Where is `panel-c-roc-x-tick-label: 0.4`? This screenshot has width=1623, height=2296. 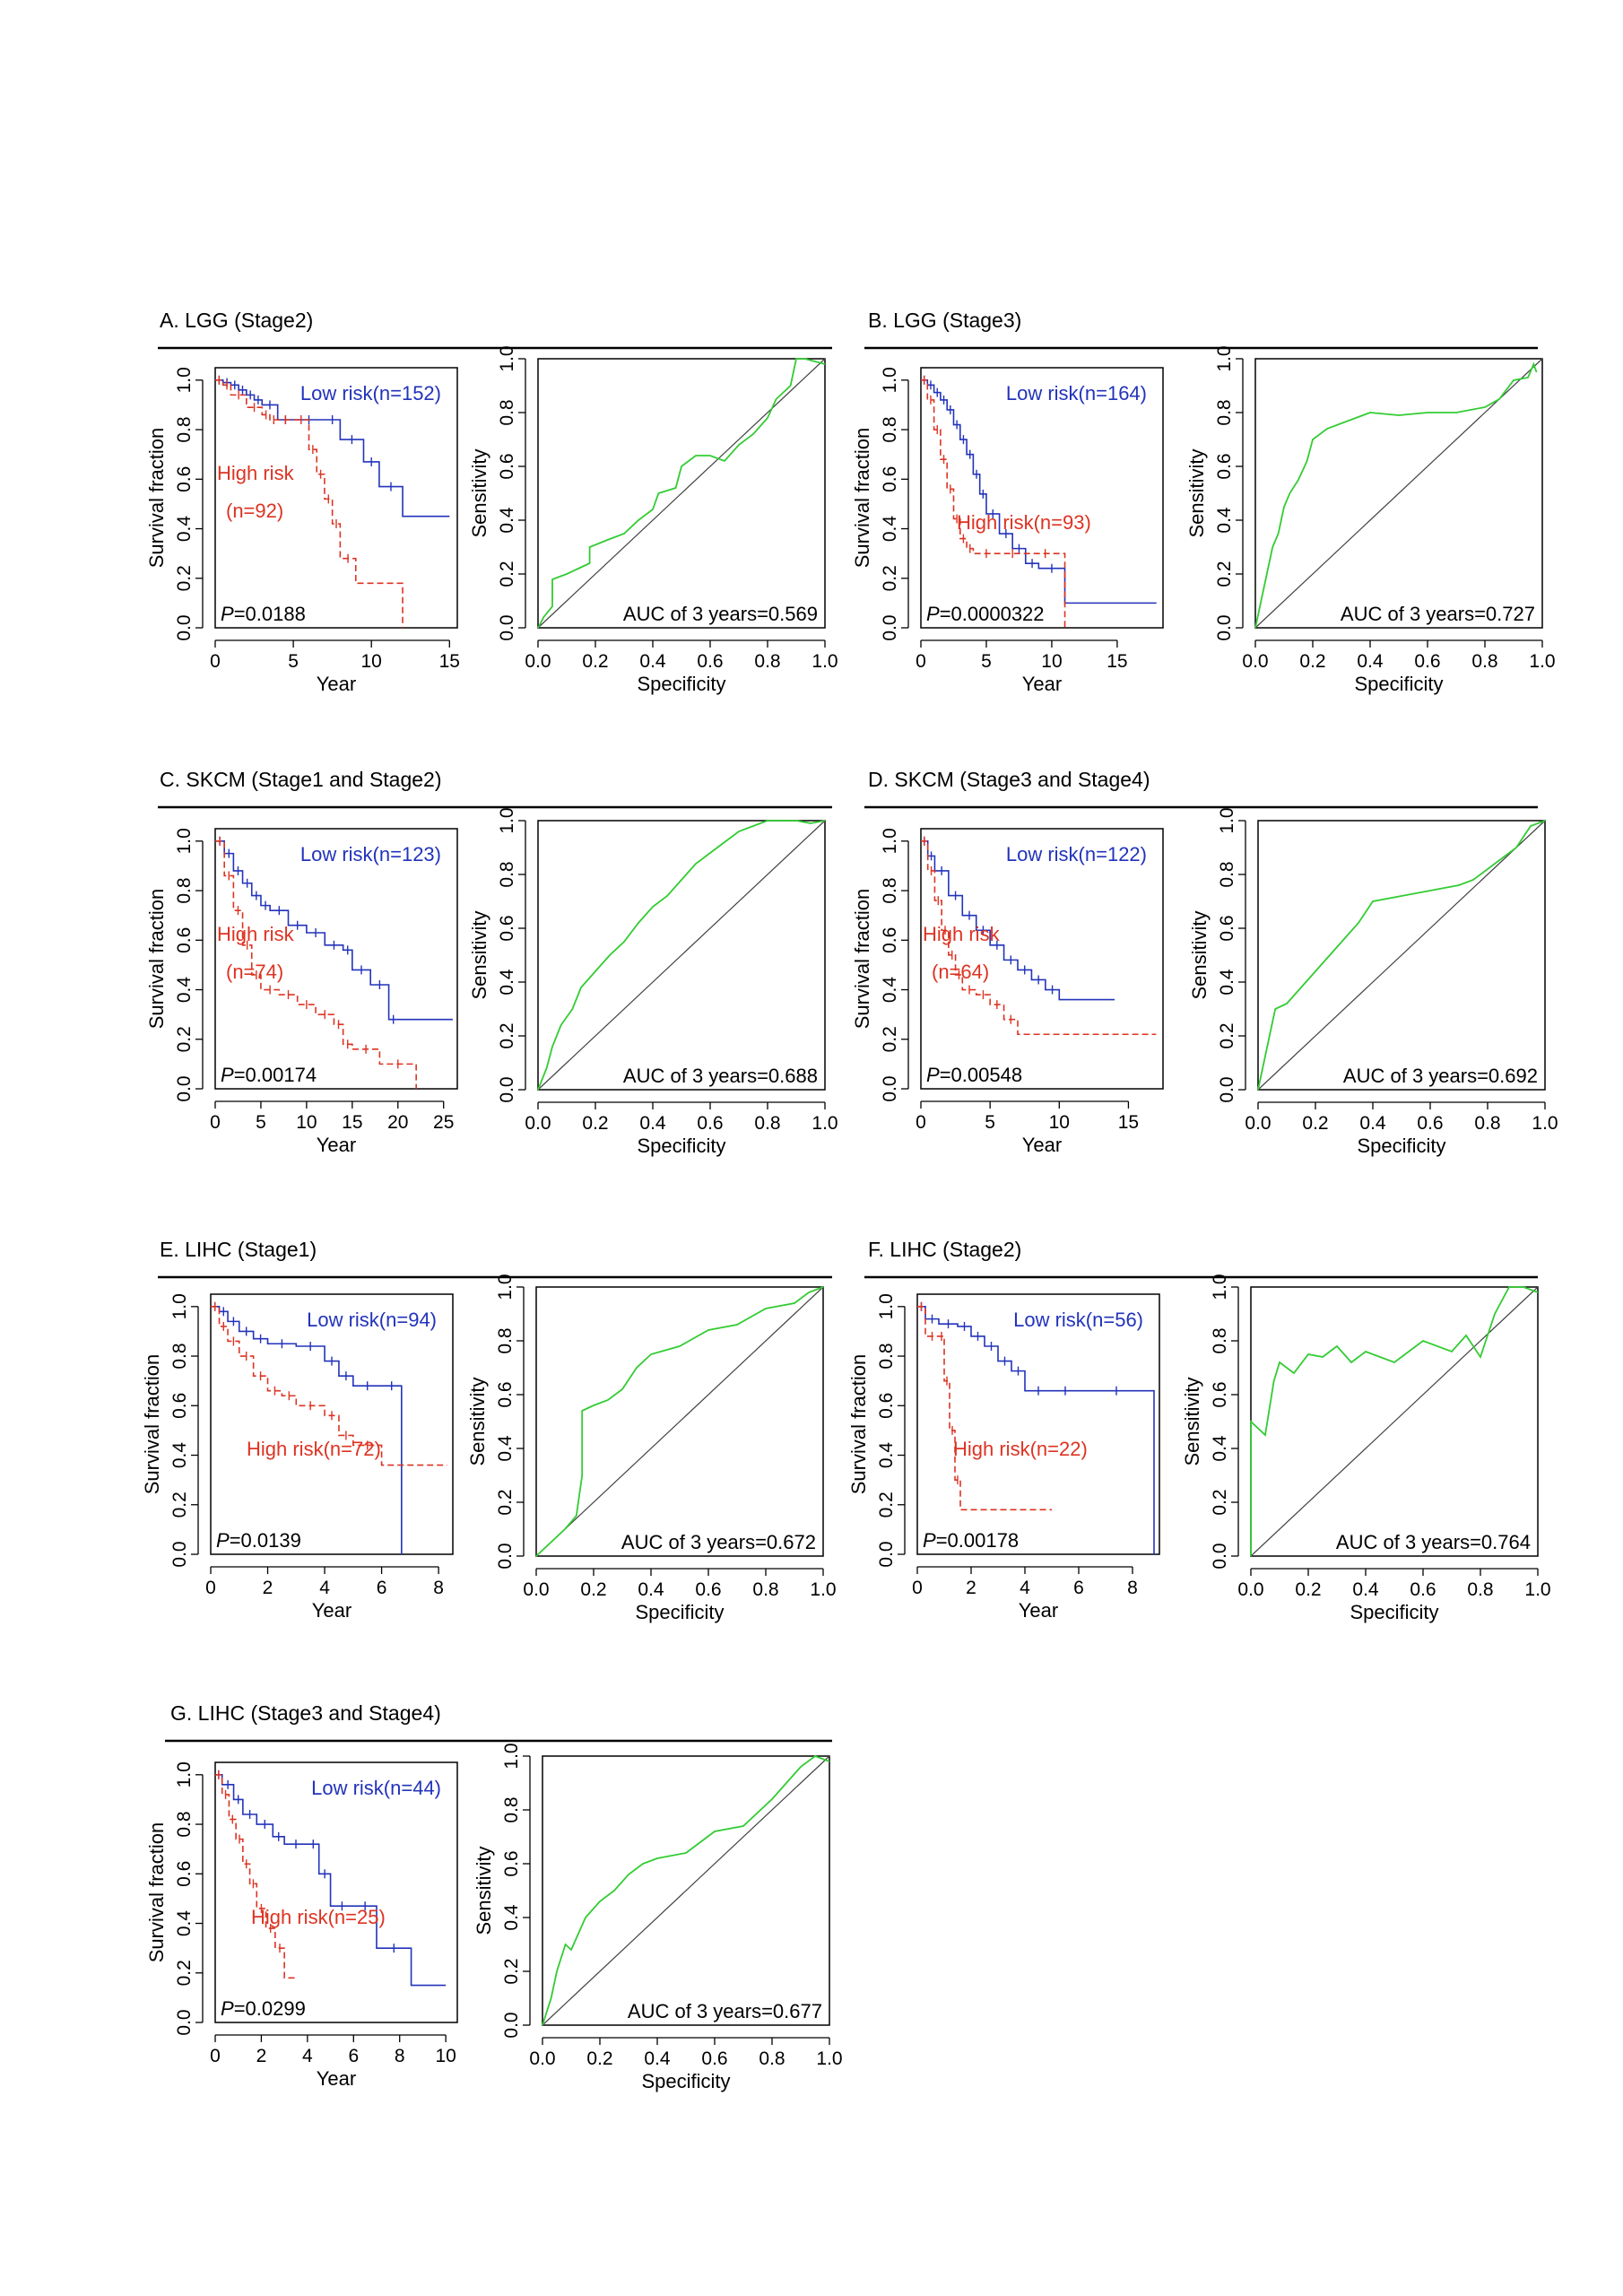 panel-c-roc-x-tick-label: 0.4 is located at coordinates (652, 1123).